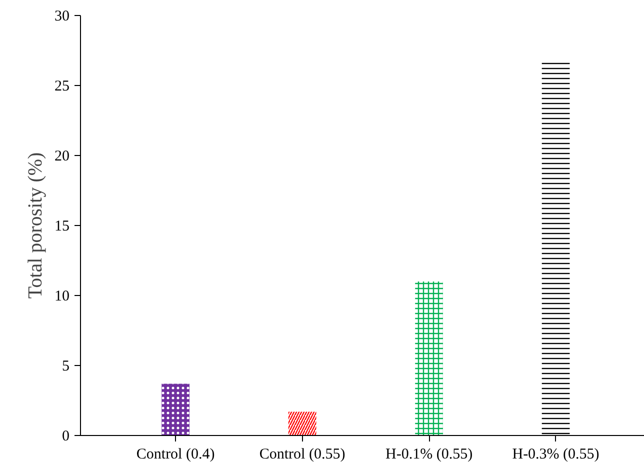 This screenshot has width=644, height=475. What do you see at coordinates (66, 366) in the screenshot?
I see `y-tick-label: 5` at bounding box center [66, 366].